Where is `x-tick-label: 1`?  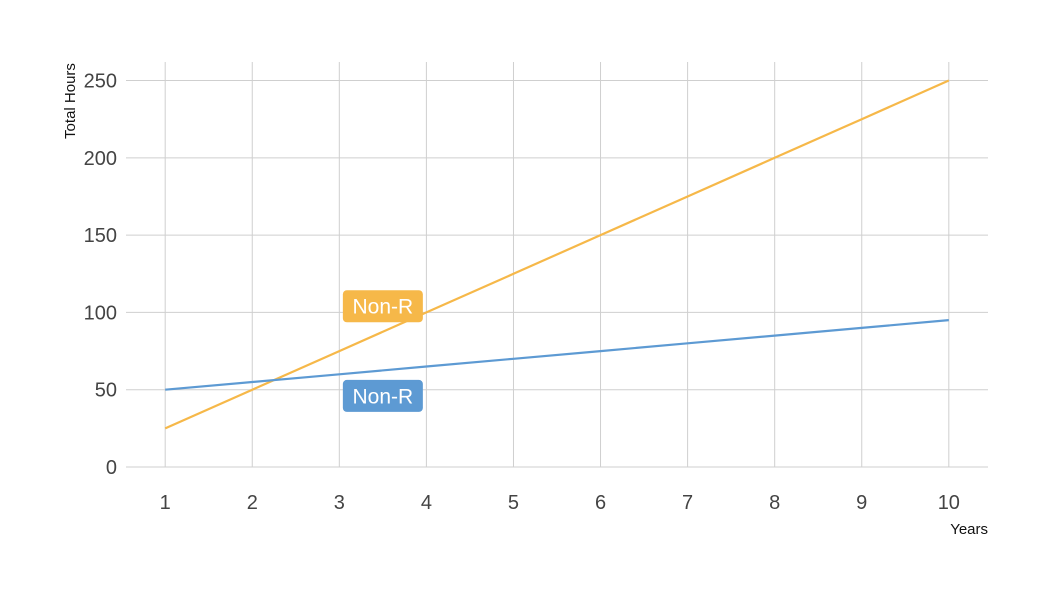 x-tick-label: 1 is located at coordinates (165, 503).